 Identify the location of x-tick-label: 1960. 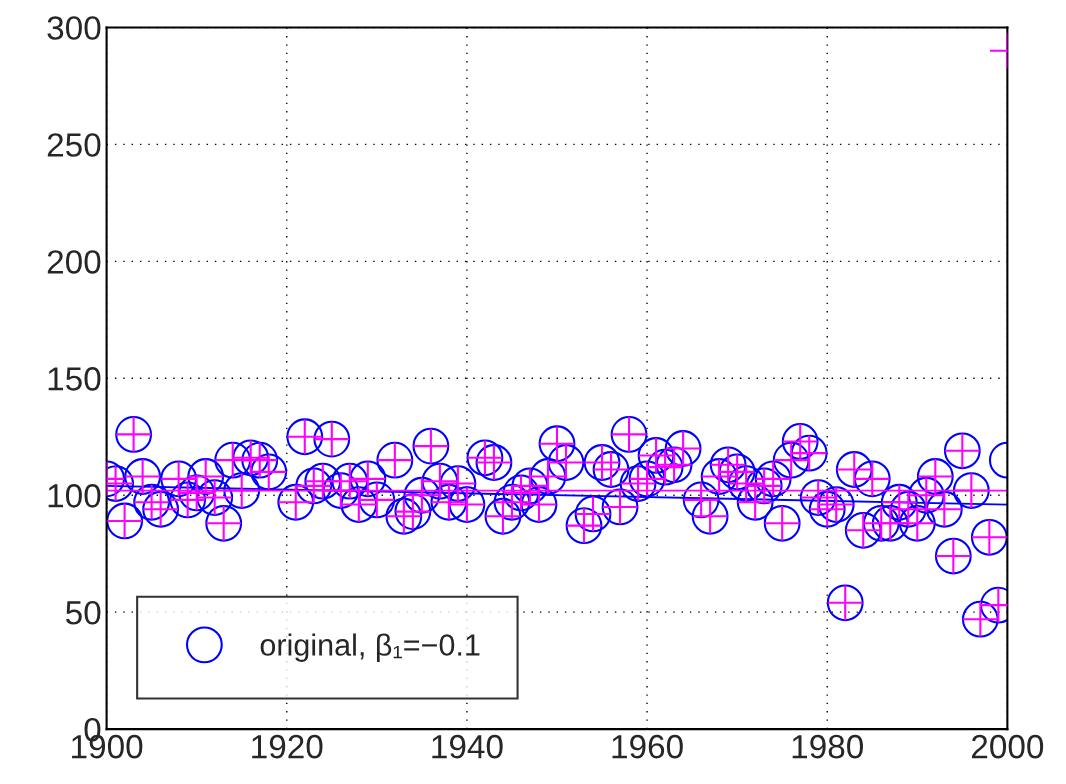
(647, 746).